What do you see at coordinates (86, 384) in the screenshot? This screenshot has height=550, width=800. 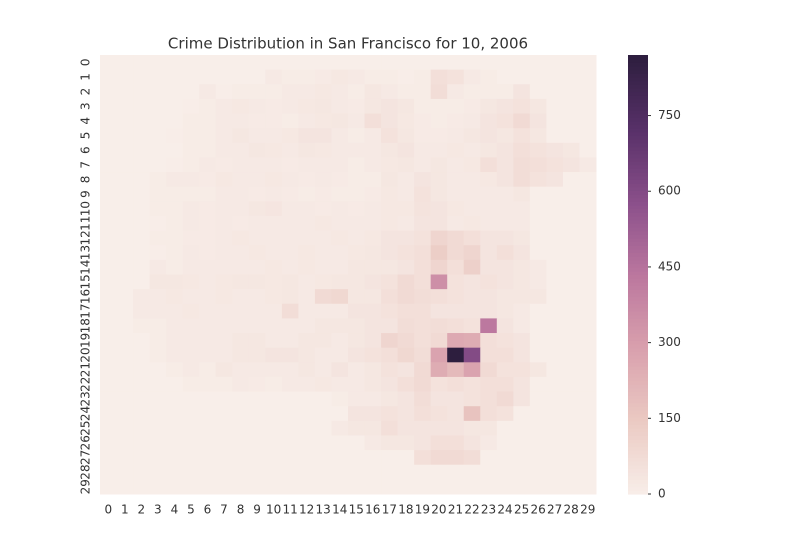 I see `y-tick-label: 22` at bounding box center [86, 384].